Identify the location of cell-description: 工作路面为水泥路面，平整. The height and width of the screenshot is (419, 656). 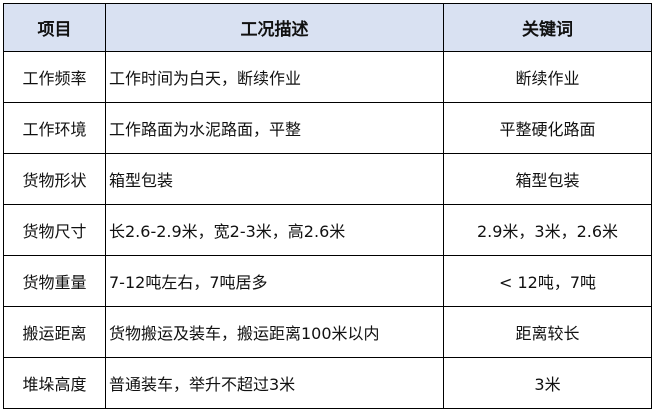
(274, 128).